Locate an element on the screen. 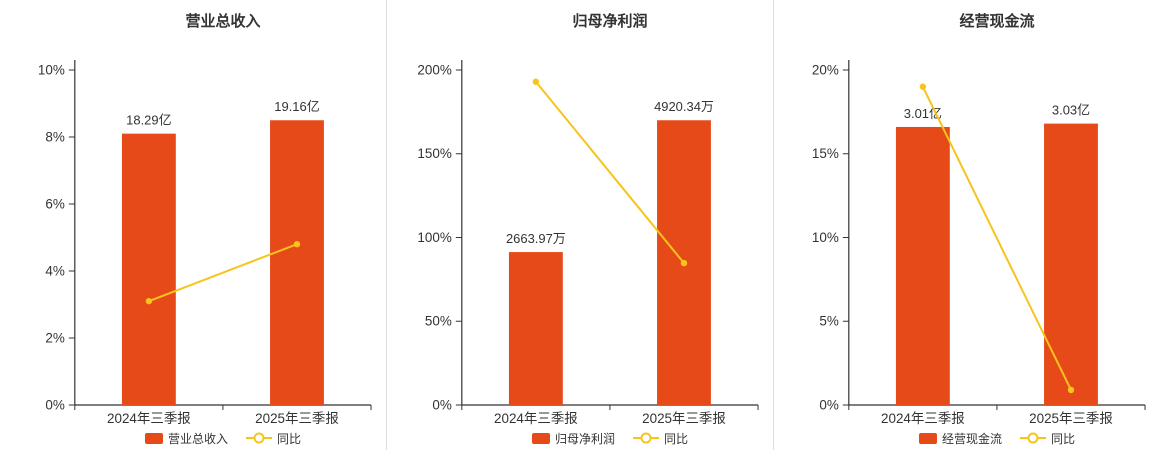  chart-legend-revenue: 营业总收入 同比 is located at coordinates (193, 438).